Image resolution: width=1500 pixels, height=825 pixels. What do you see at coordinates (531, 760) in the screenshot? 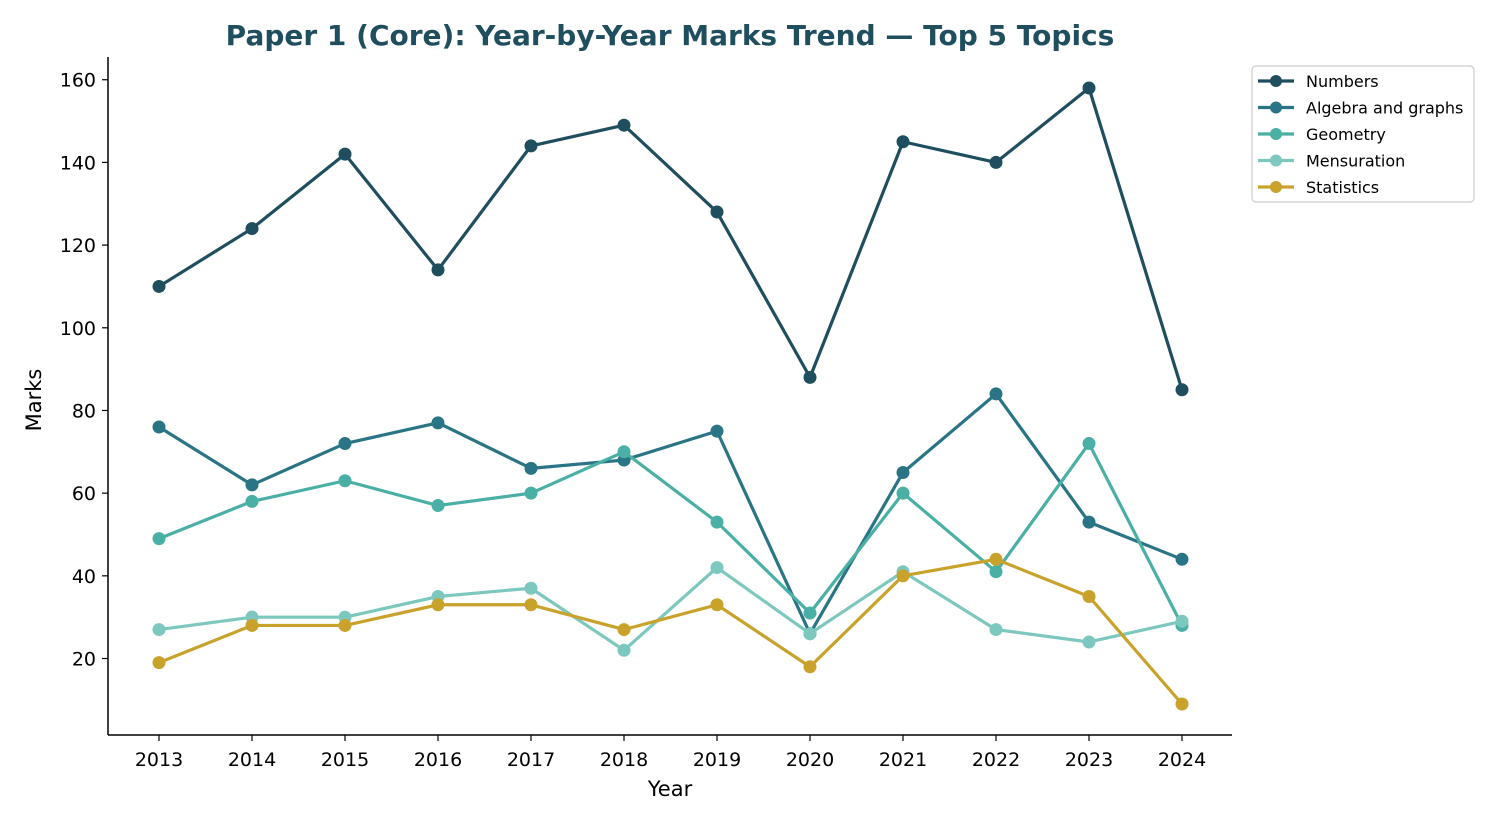
I see `x-tick-label: 2017` at bounding box center [531, 760].